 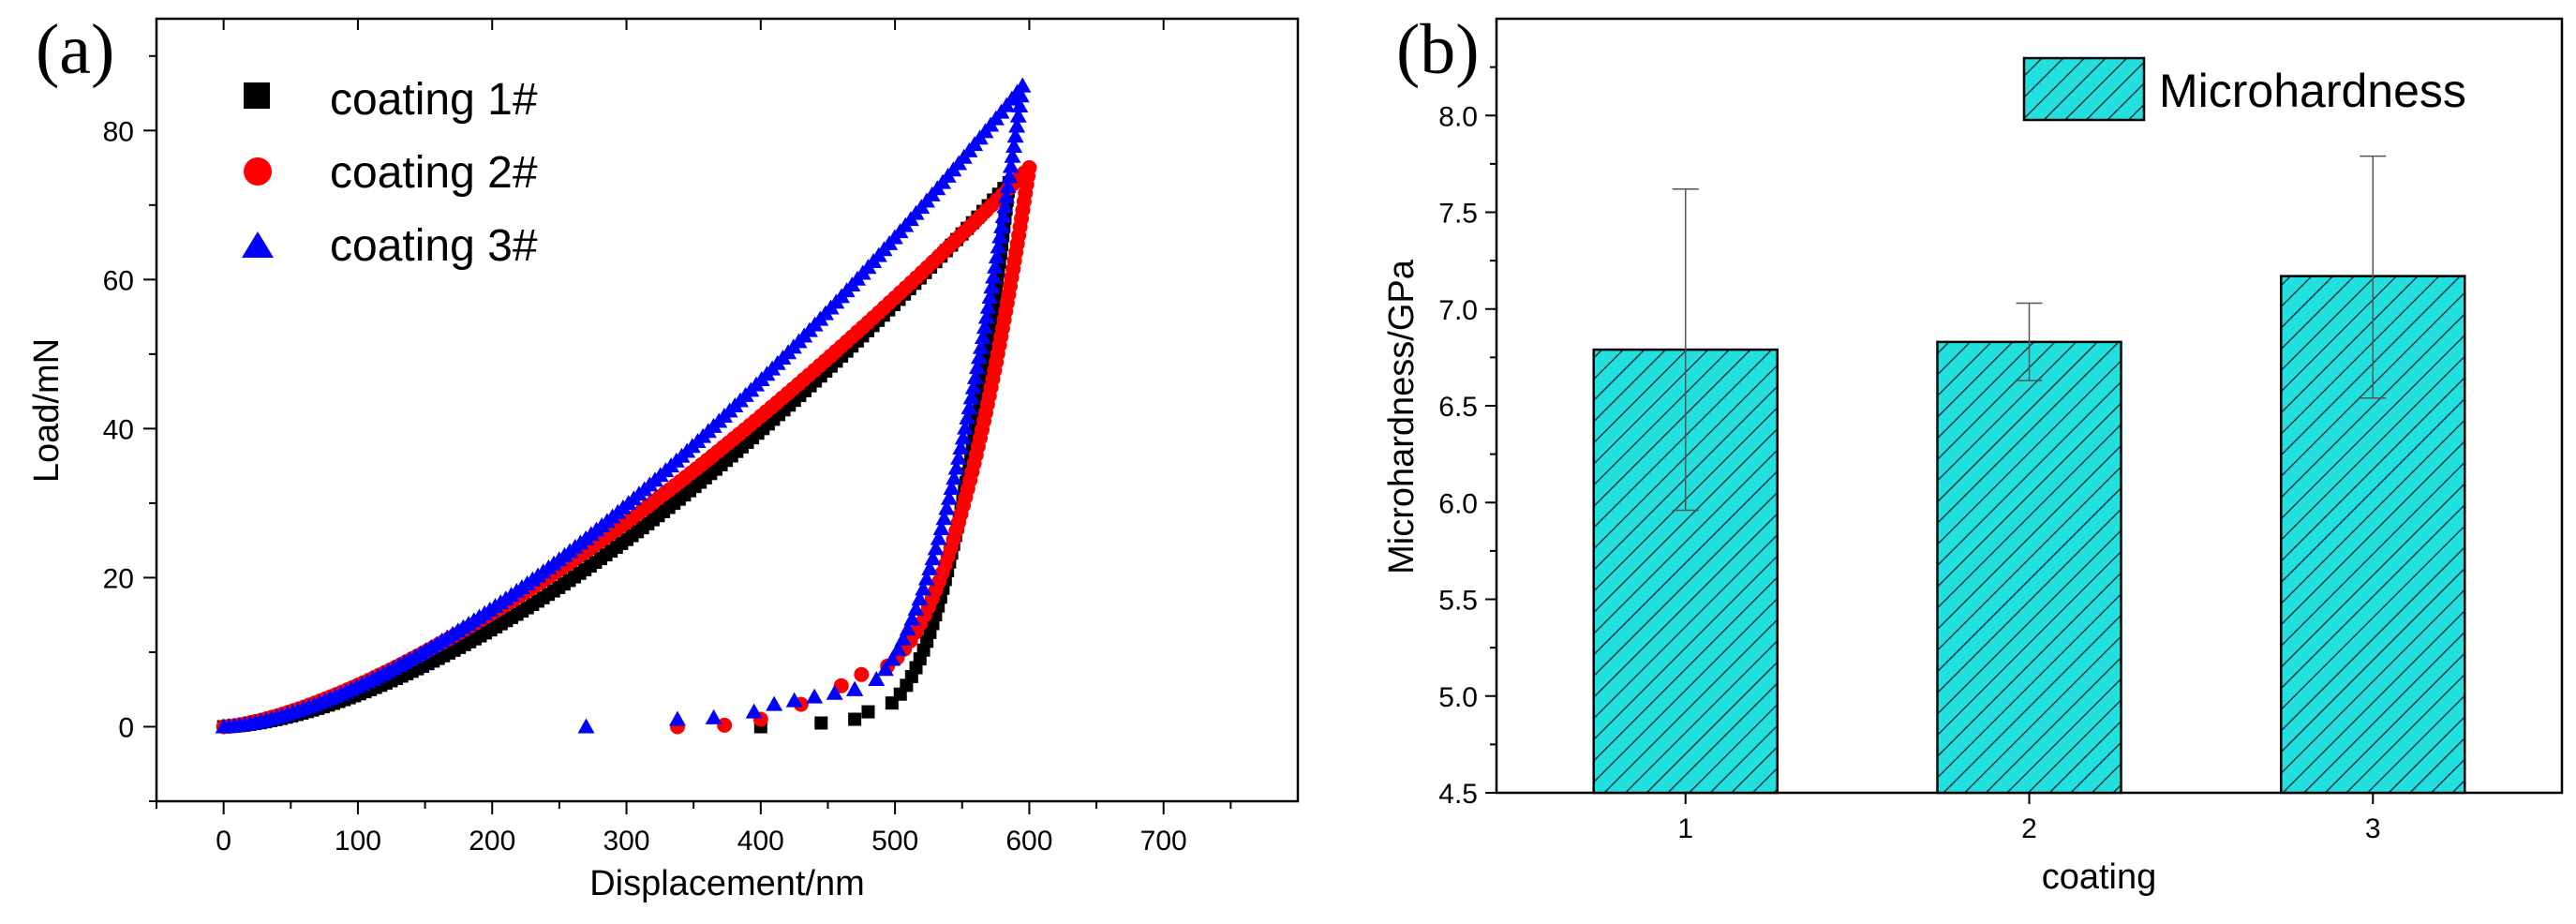 What do you see at coordinates (1163, 841) in the screenshot?
I see `panel-a-x-tick-label: 700` at bounding box center [1163, 841].